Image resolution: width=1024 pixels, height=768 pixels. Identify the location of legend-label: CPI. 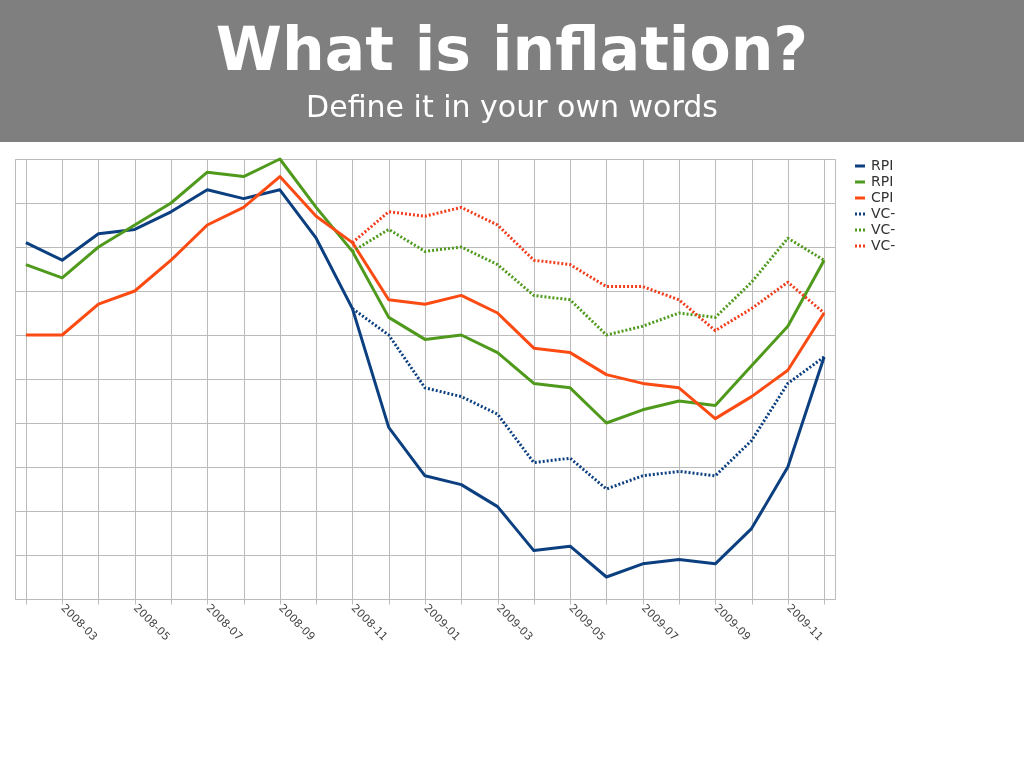
(882, 197).